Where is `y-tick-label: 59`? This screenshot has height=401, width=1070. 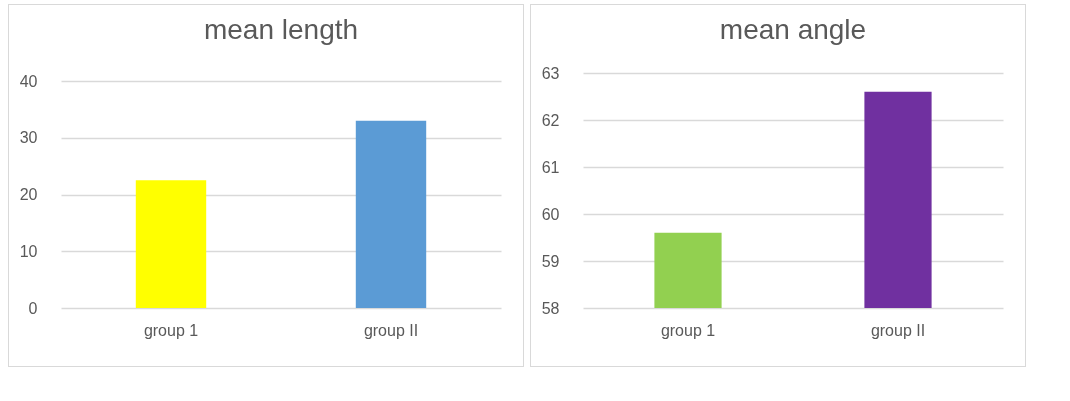 y-tick-label: 59 is located at coordinates (550, 261).